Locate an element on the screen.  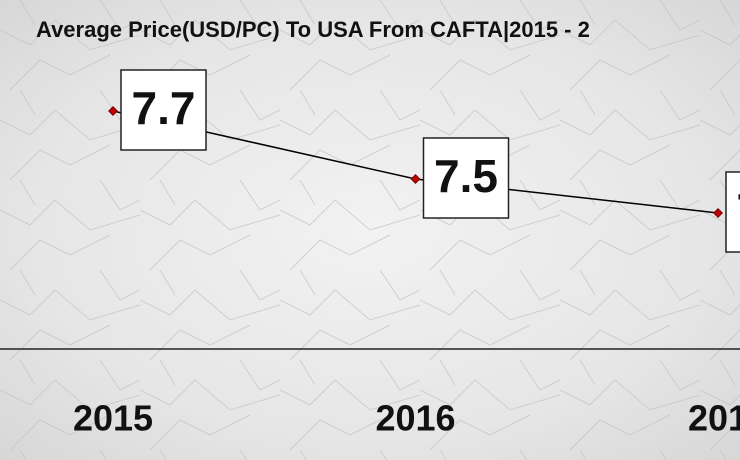
data-label: 7.4 is located at coordinates (738, 210).